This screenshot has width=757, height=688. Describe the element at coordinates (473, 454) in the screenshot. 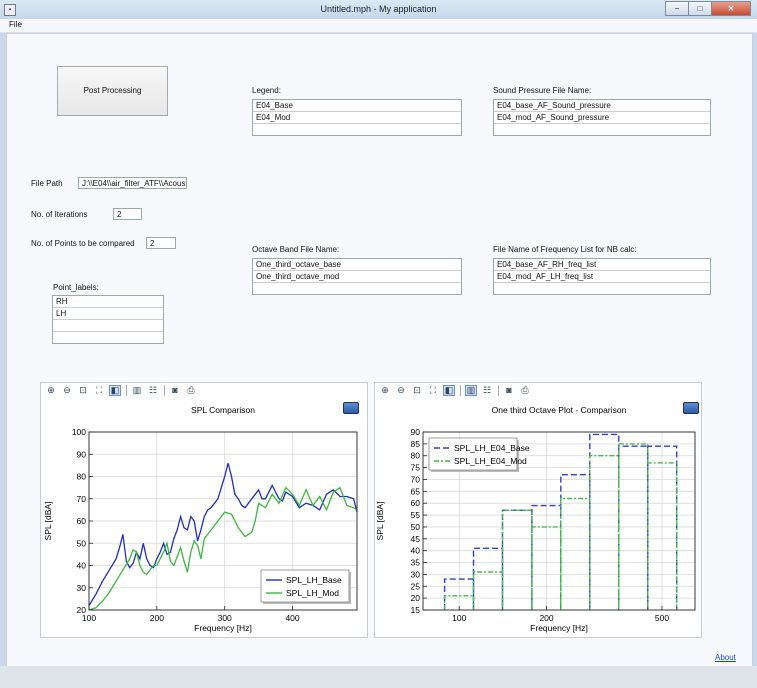

I see `legend-box` at that location.